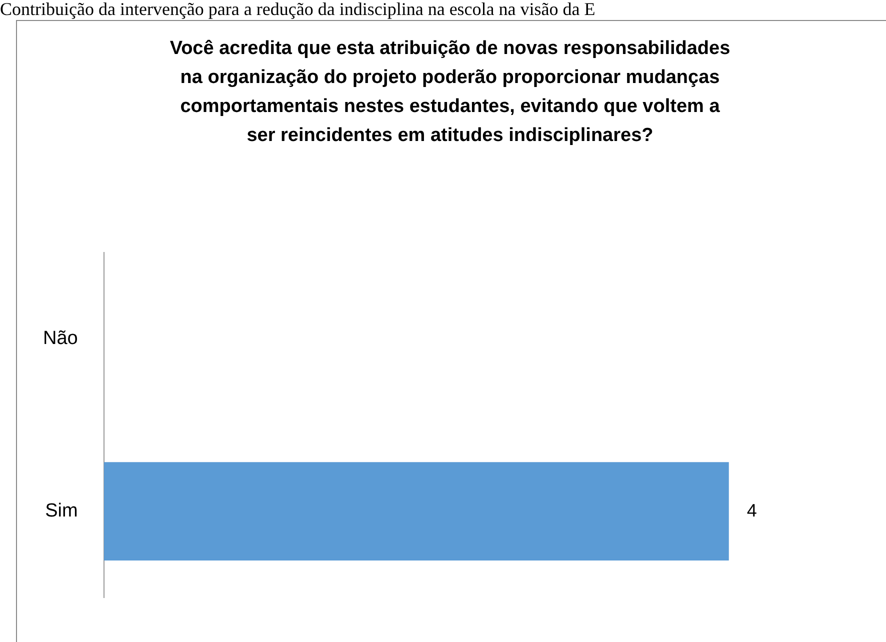 The image size is (886, 642). I want to click on y-tick-label: Não, so click(60, 338).